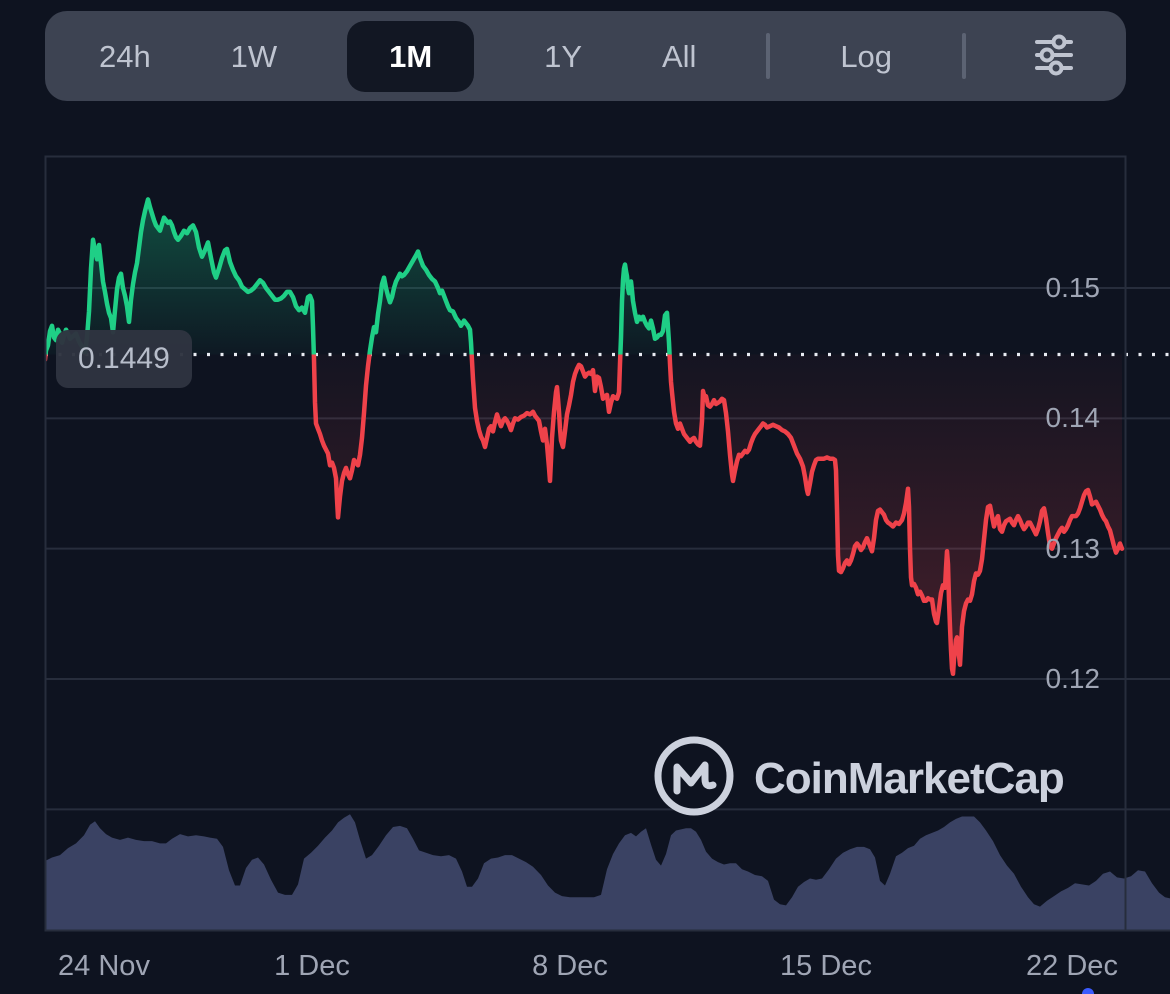  I want to click on y-axis-label-0.15: 0.15, so click(1073, 287).